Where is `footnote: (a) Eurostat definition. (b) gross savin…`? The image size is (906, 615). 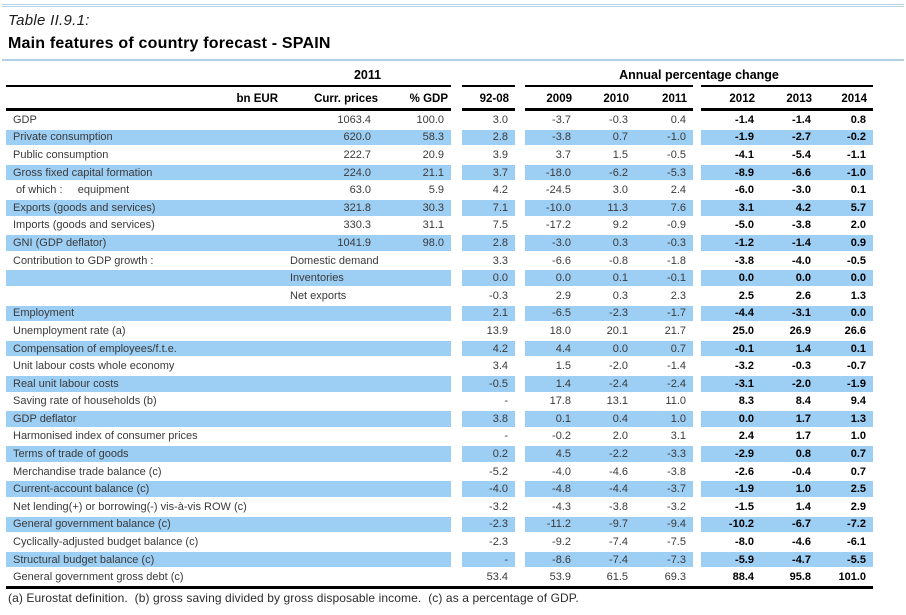 footnote: (a) Eurostat definition. (b) gross savin… is located at coordinates (293, 598).